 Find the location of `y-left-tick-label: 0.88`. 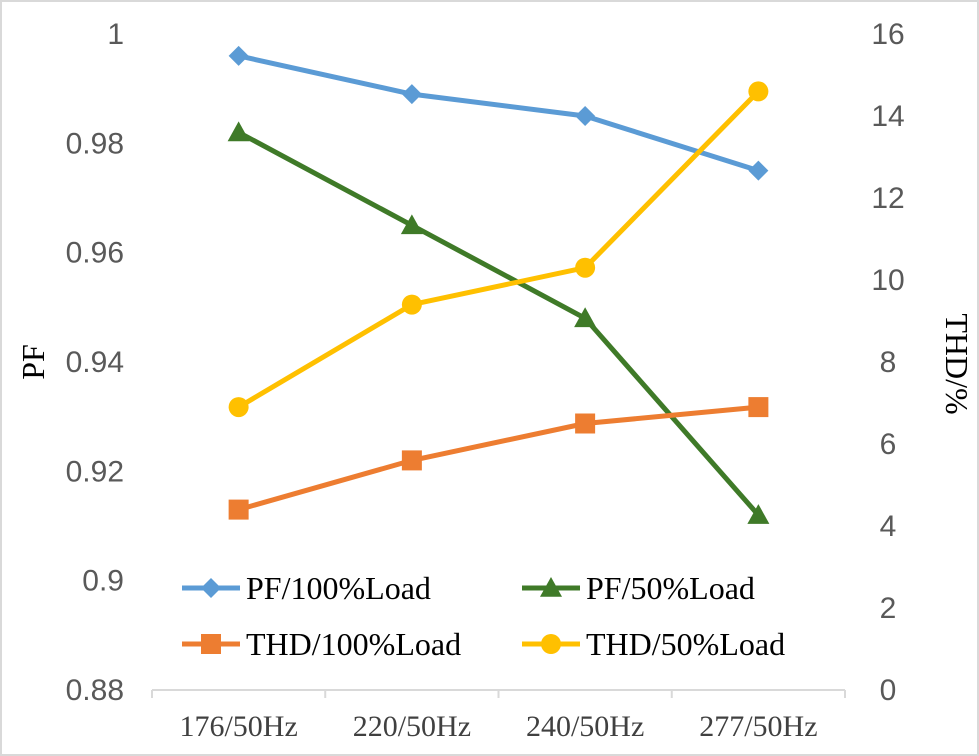

y-left-tick-label: 0.88 is located at coordinates (95, 690).